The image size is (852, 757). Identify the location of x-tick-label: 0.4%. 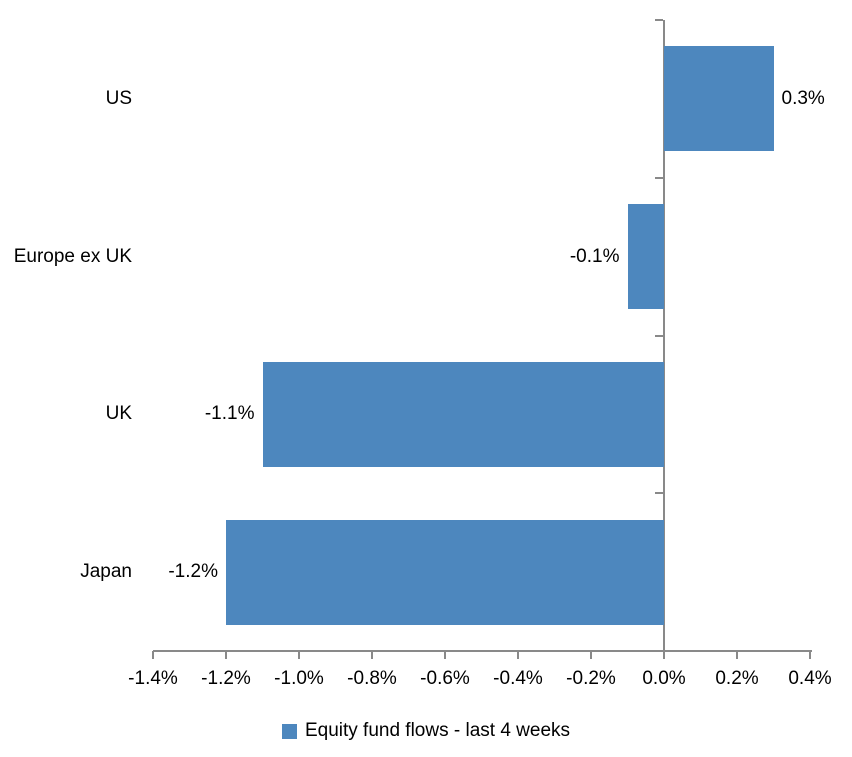
(810, 678).